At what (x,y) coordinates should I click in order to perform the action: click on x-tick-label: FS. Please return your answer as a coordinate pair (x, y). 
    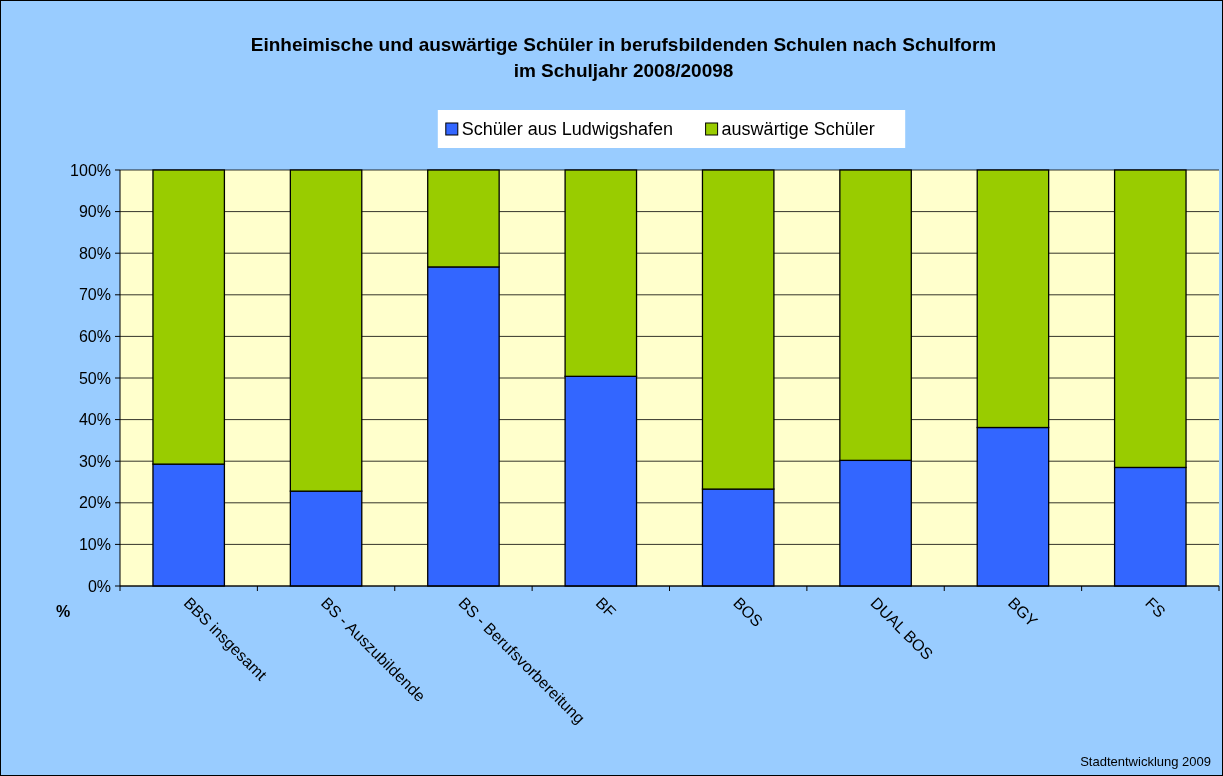
    Looking at the image, I should click on (1155, 607).